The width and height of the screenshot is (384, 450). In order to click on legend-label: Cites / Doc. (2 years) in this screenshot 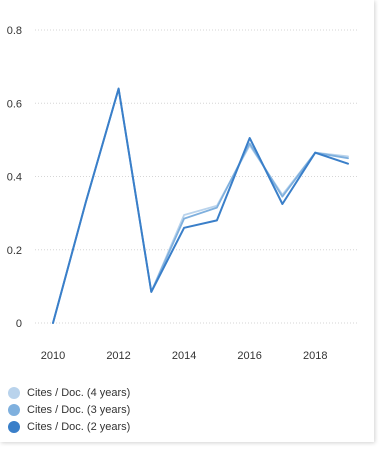, I will do `click(79, 426)`.